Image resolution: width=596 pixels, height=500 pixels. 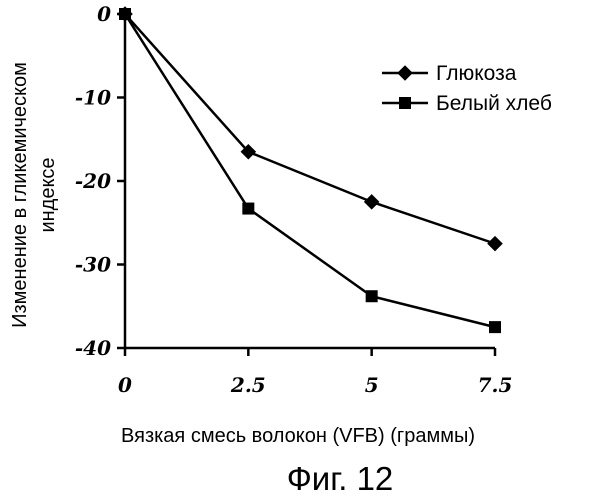 What do you see at coordinates (494, 103) in the screenshot?
I see `legend-label-white-bread: Белый хлеб` at bounding box center [494, 103].